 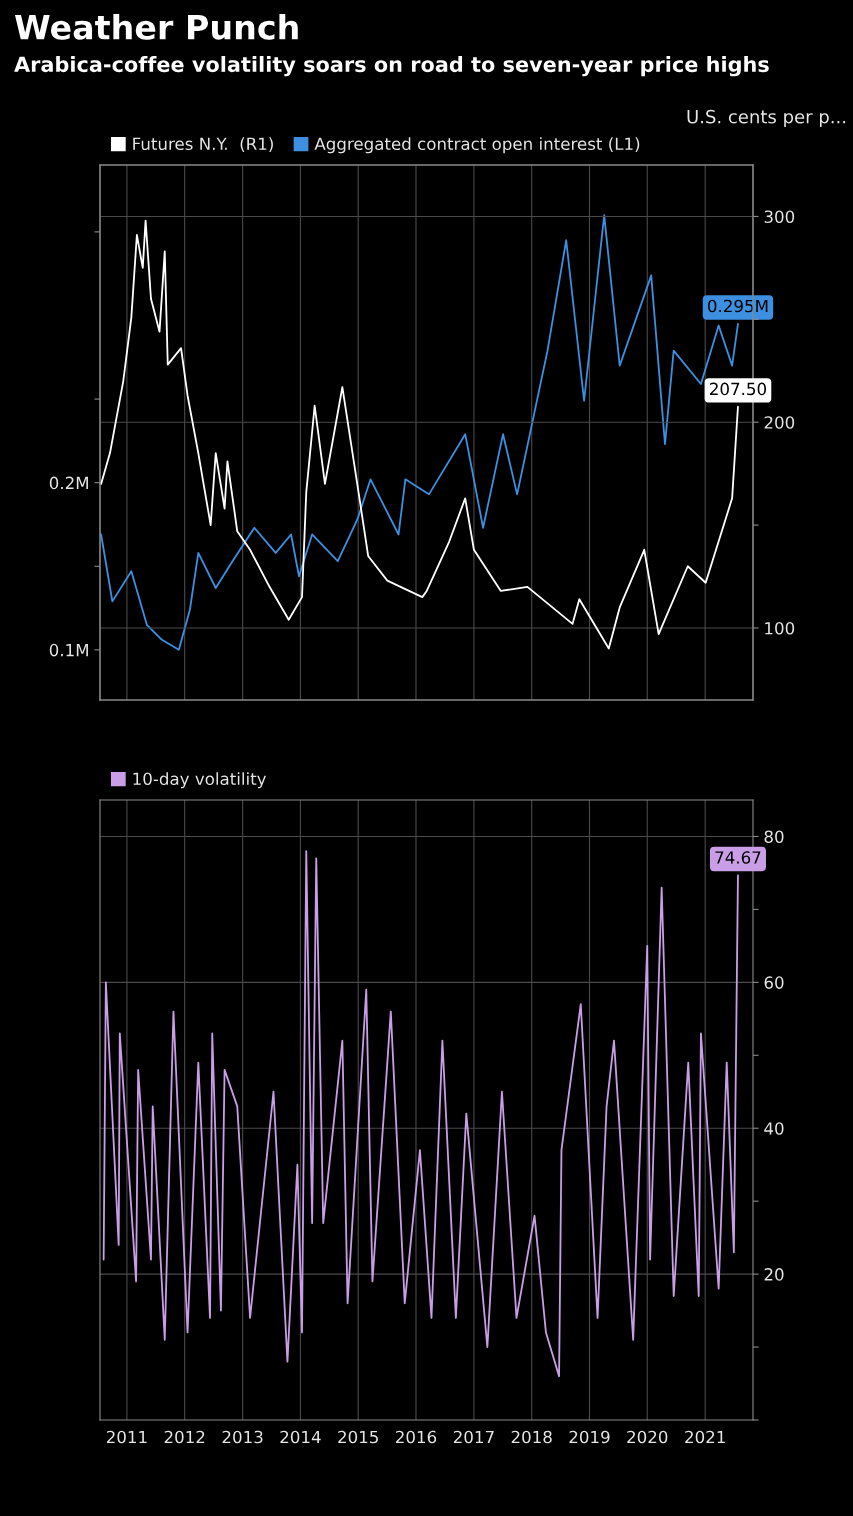 I want to click on x-tick-label: 2021, so click(x=705, y=1437).